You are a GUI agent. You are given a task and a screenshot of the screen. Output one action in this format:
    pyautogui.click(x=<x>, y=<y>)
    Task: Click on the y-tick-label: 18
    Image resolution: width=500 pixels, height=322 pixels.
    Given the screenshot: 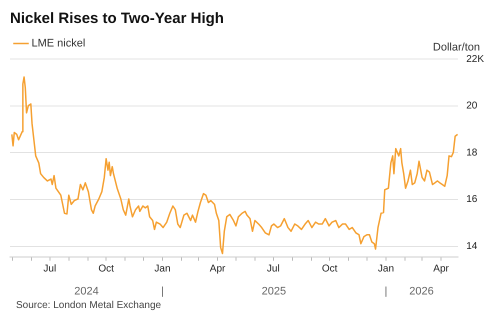 What is the action you would take?
    pyautogui.click(x=472, y=152)
    